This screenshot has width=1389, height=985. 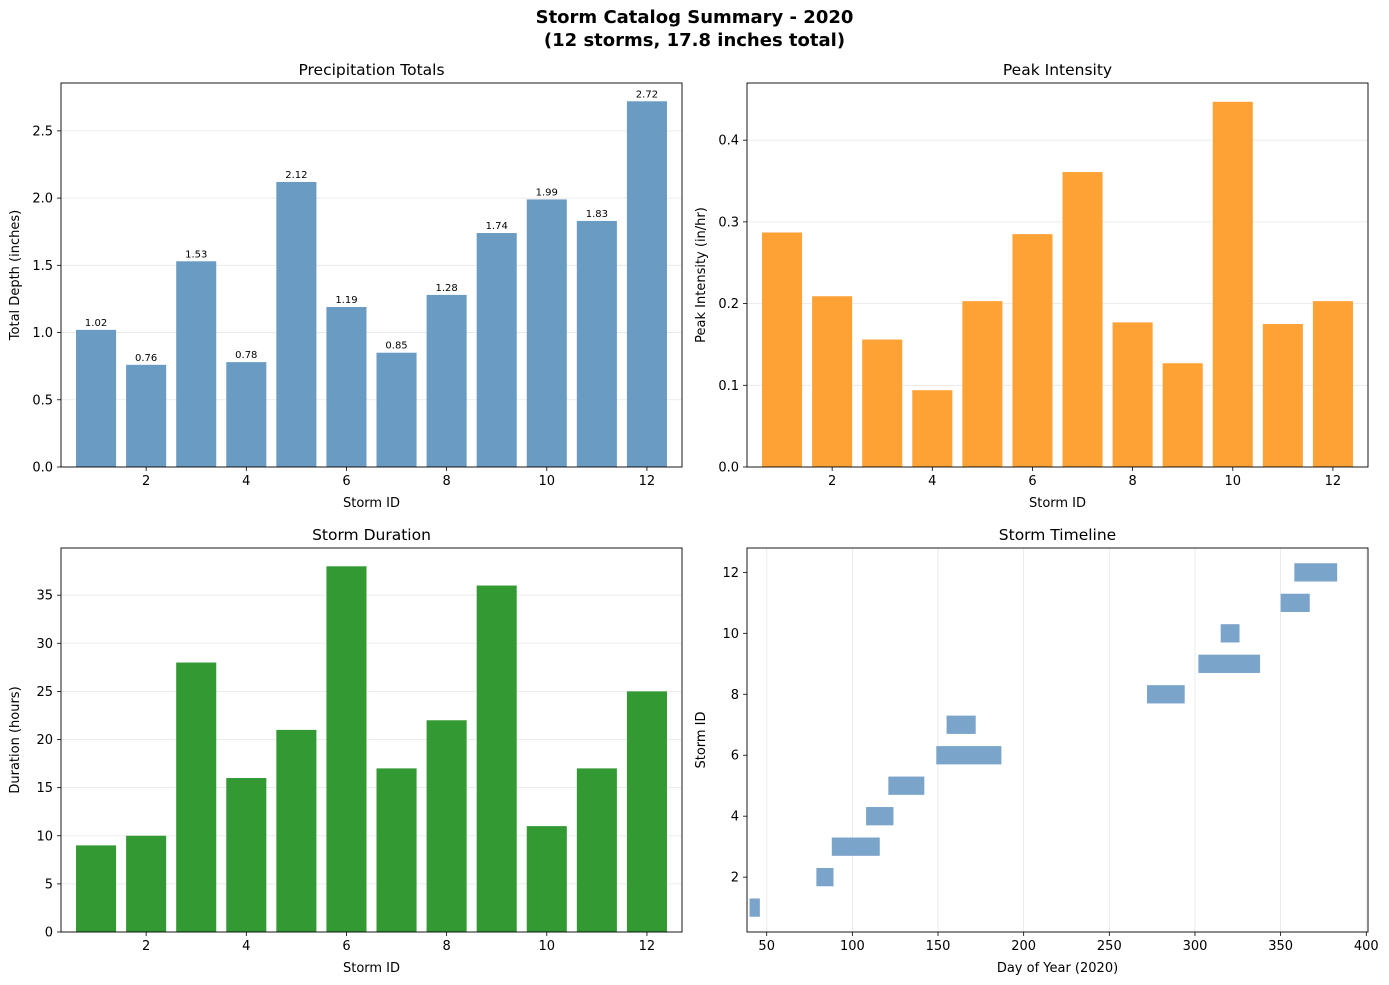 I want to click on x-axis-label: Day of Year (2020), so click(x=1057, y=968).